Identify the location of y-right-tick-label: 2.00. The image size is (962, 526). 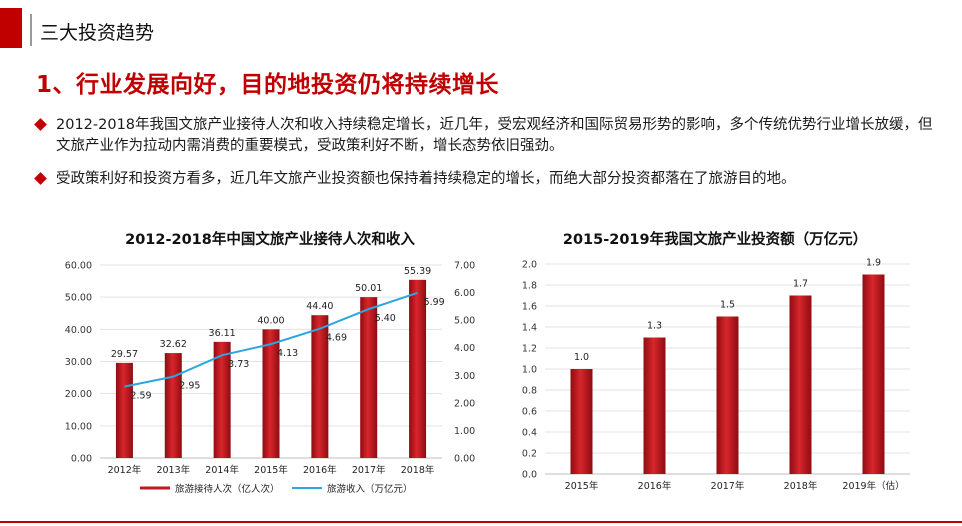
(464, 403).